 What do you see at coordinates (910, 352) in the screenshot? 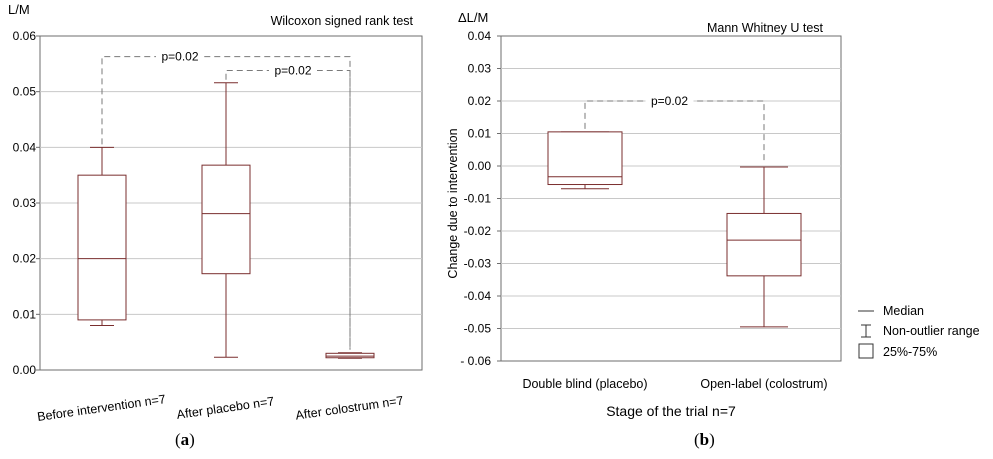
I see `legend-label: 25%-75%` at bounding box center [910, 352].